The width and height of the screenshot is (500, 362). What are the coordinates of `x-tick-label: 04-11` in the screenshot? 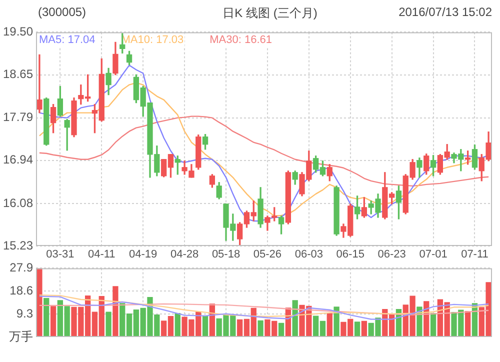 It's located at (102, 254).